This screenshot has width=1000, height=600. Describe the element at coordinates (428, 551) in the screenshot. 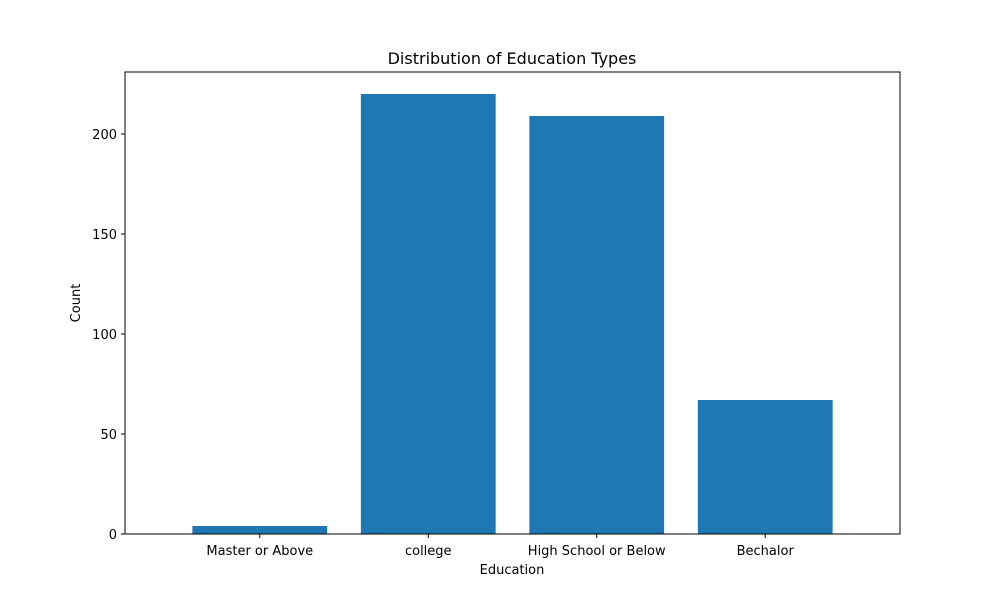

I see `x-tick-label-1: college` at that location.